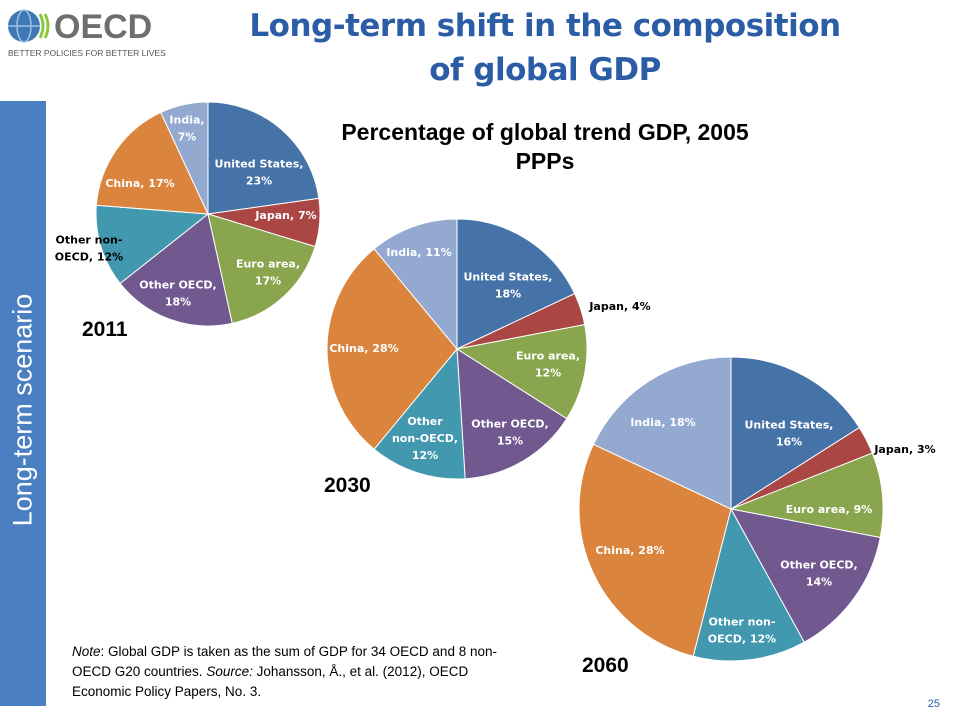 Image resolution: width=954 pixels, height=710 pixels. I want to click on slice-label-india: India, 11%, so click(418, 252).